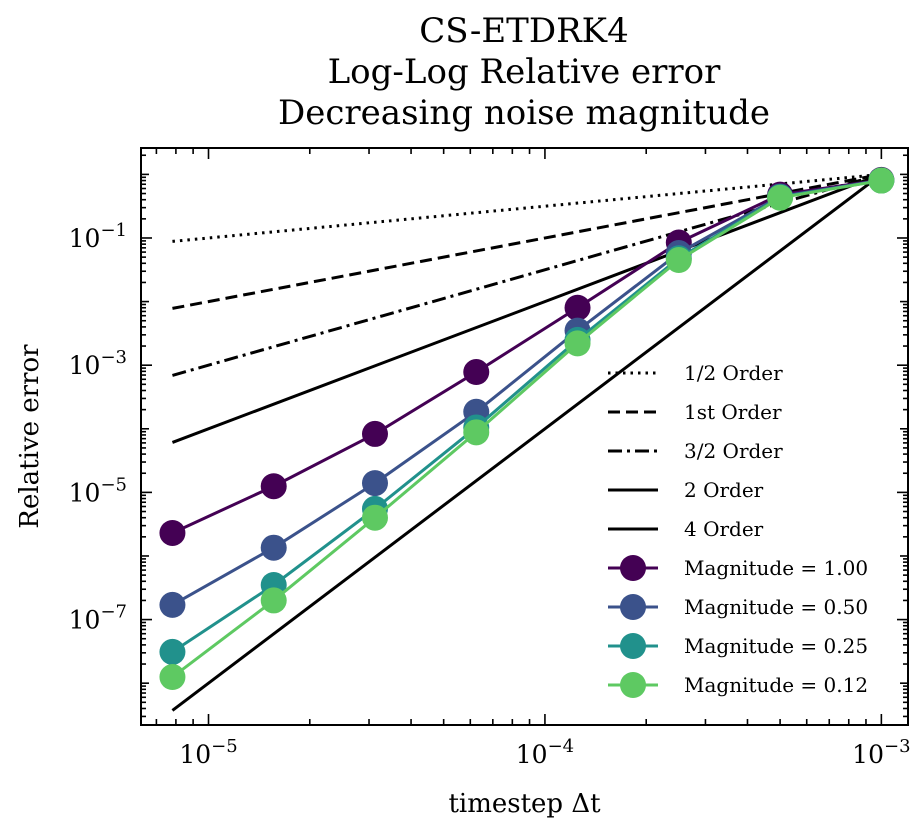  What do you see at coordinates (524, 804) in the screenshot?
I see `x-axis-label: timestep Δt` at bounding box center [524, 804].